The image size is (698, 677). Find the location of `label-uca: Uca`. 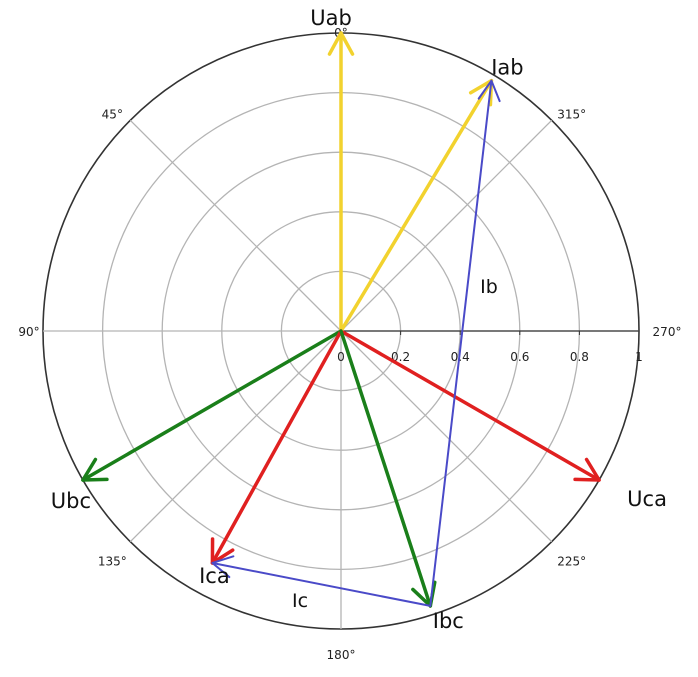

label-uca: Uca is located at coordinates (647, 499).